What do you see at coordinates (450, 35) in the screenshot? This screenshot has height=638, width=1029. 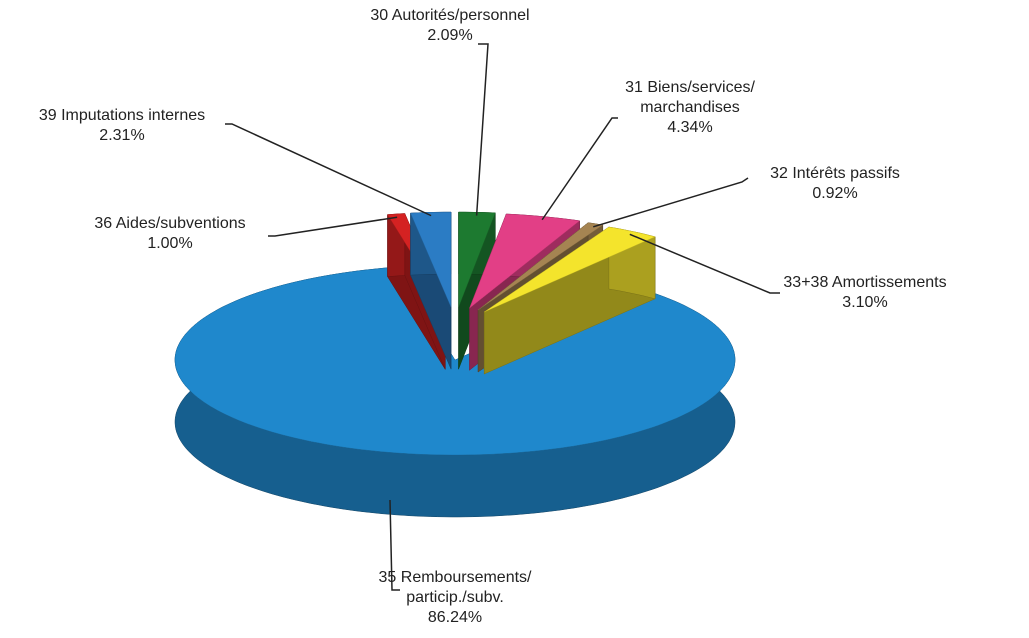 I see `value-label: 2.09%` at bounding box center [450, 35].